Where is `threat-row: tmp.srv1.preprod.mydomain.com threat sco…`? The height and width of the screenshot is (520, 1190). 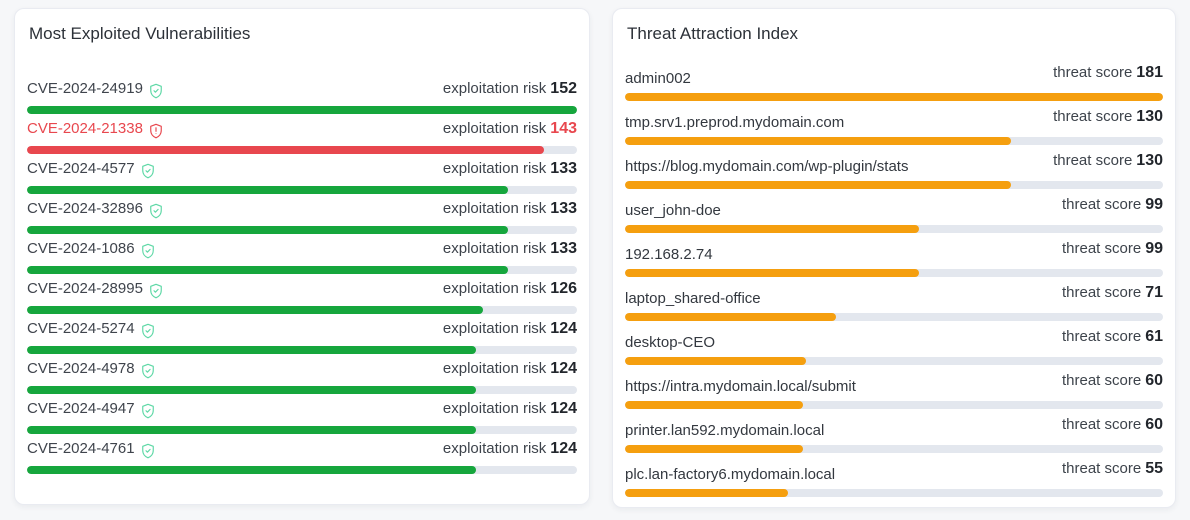 threat-row: tmp.srv1.preprod.mydomain.com threat sco… is located at coordinates (894, 129).